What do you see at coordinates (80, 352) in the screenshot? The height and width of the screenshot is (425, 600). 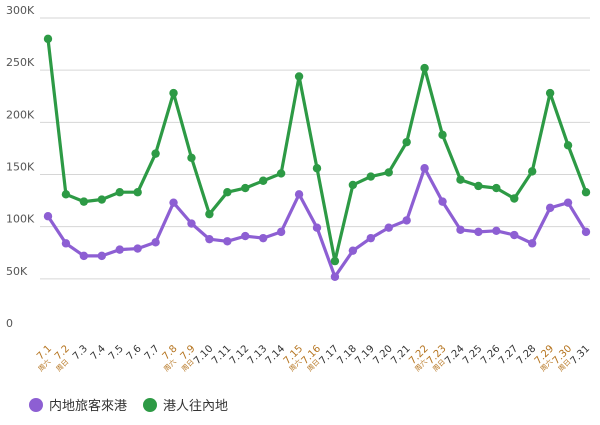 I see `x-tick-label: 7.3` at bounding box center [80, 352].